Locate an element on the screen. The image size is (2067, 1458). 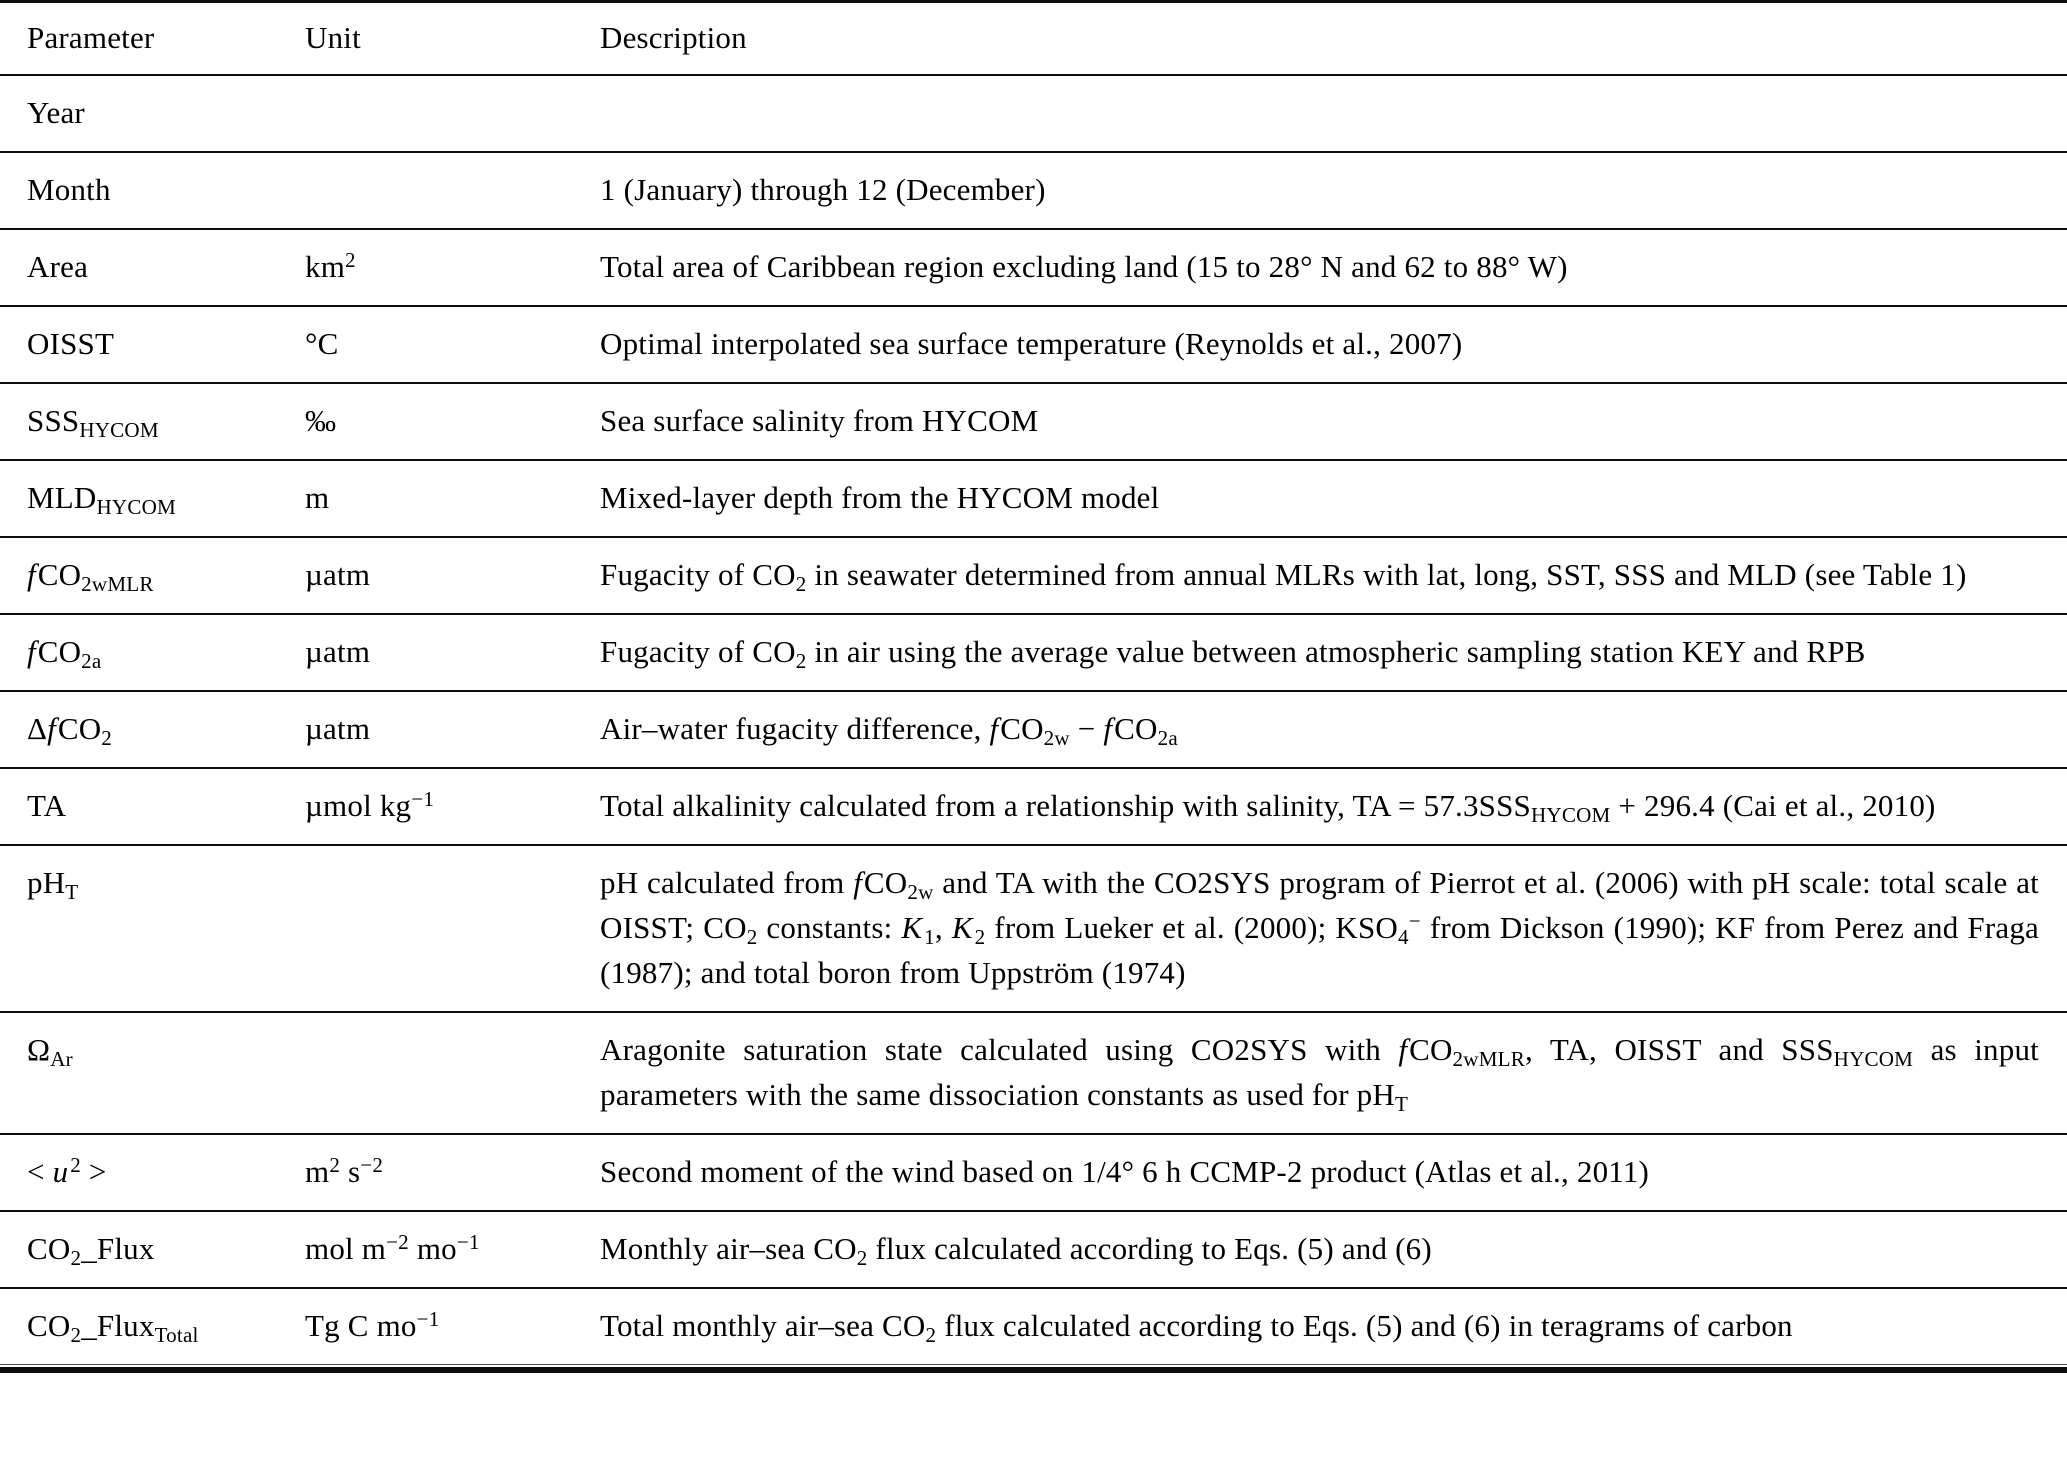
parameter-cell: fCO2a is located at coordinates (64, 653).